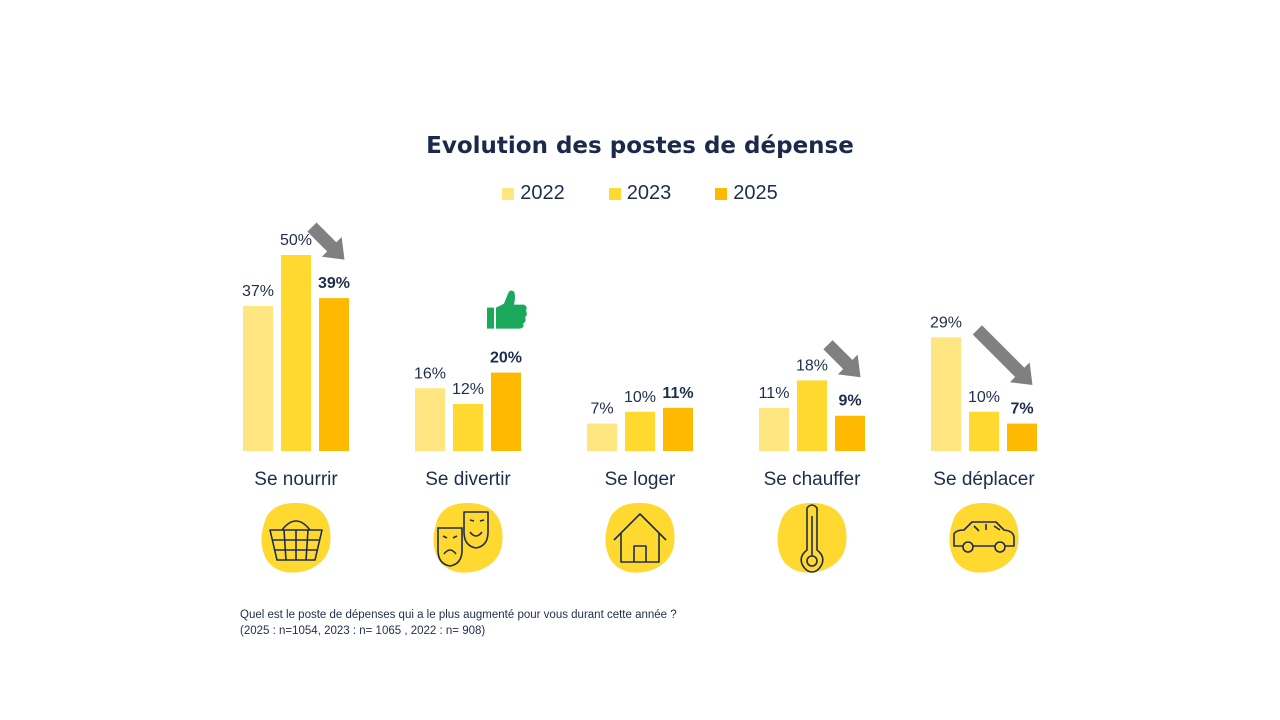  What do you see at coordinates (334, 374) in the screenshot?
I see `bar-se-nourrir-2025` at bounding box center [334, 374].